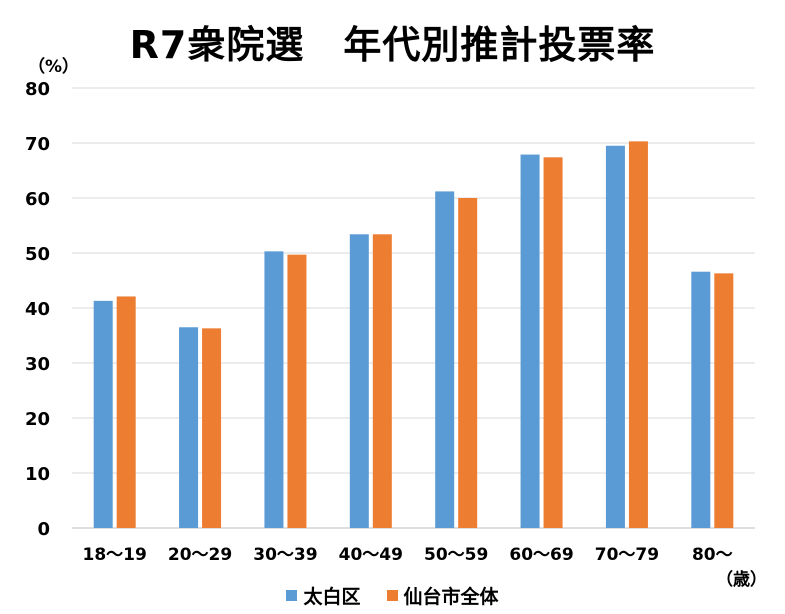 This screenshot has height=614, width=785. Describe the element at coordinates (371, 555) in the screenshot. I see `x-tick-label: 40～49` at that location.